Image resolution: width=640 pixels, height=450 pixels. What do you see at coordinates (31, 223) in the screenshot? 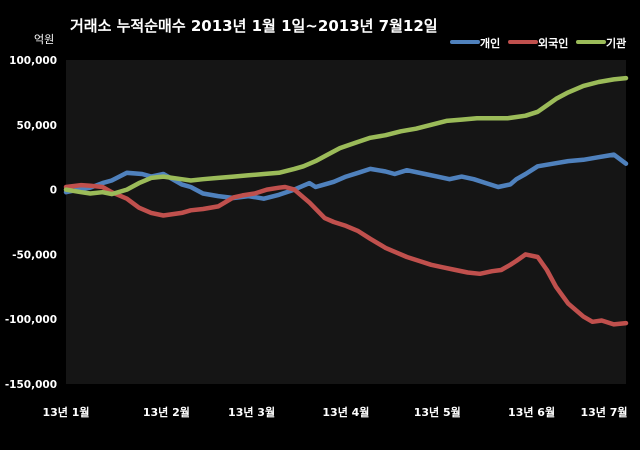
I see `y-axis: 100,000 50,000 0 -50,000 -100,000 -150,000` at bounding box center [31, 223].